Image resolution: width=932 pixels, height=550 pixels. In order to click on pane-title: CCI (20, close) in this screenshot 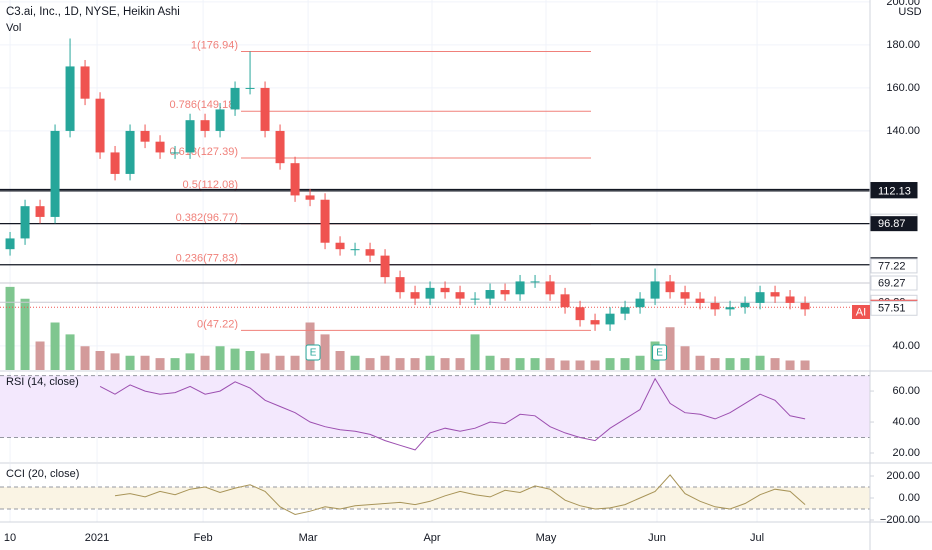, I will do `click(42, 474)`.